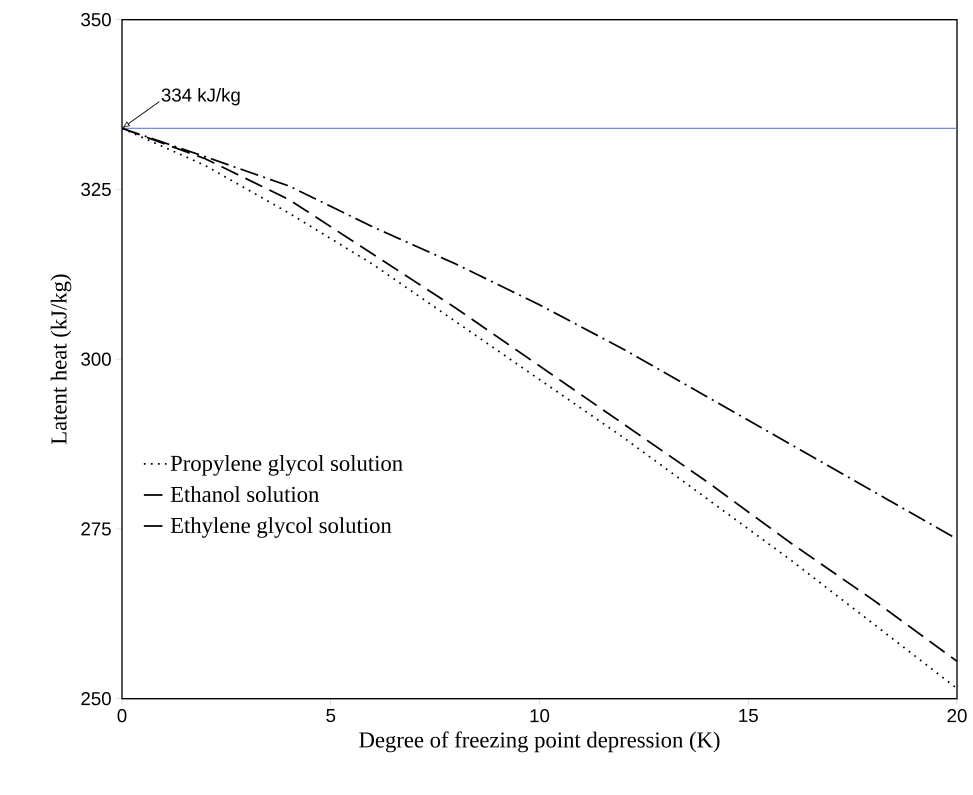 The height and width of the screenshot is (795, 973). What do you see at coordinates (122, 715) in the screenshot?
I see `x-tick-label: 0` at bounding box center [122, 715].